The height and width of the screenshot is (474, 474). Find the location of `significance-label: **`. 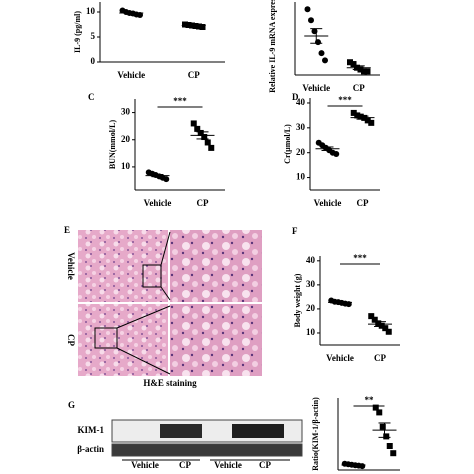

significance-label: ** is located at coordinates (370, 400).